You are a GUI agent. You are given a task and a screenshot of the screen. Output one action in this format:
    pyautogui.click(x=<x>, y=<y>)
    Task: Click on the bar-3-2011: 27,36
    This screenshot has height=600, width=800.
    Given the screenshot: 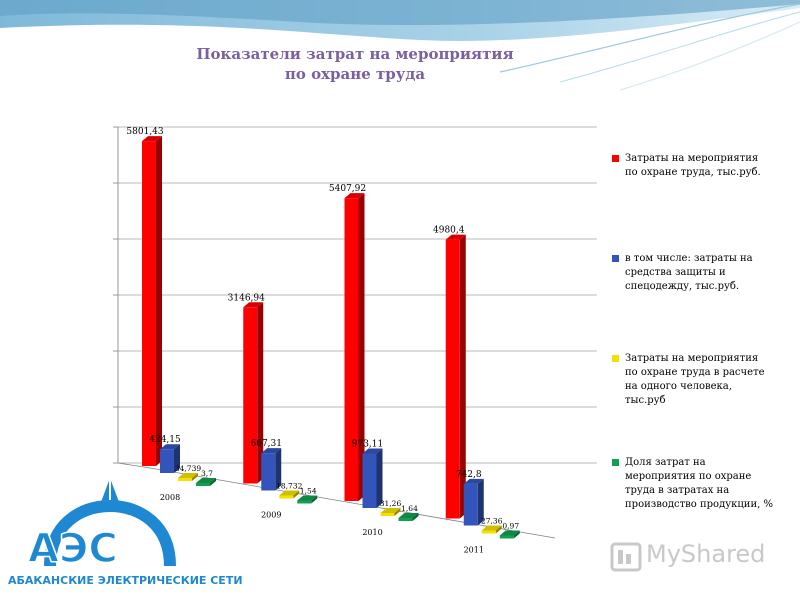 What is the action you would take?
    pyautogui.click(x=492, y=525)
    